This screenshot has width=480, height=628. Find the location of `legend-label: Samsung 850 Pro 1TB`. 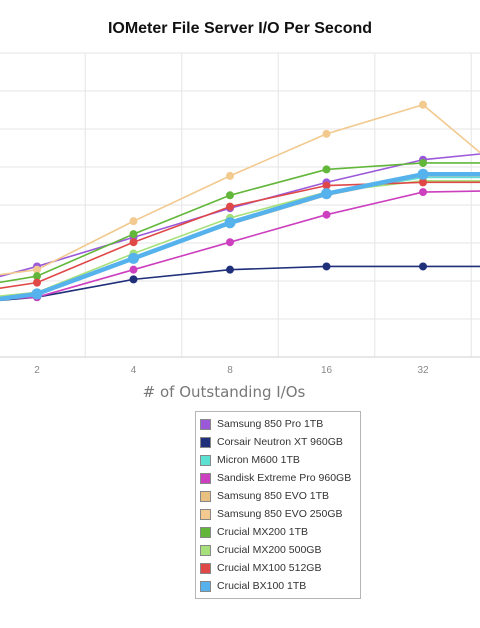

legend-label: Samsung 850 Pro 1TB is located at coordinates (270, 424).